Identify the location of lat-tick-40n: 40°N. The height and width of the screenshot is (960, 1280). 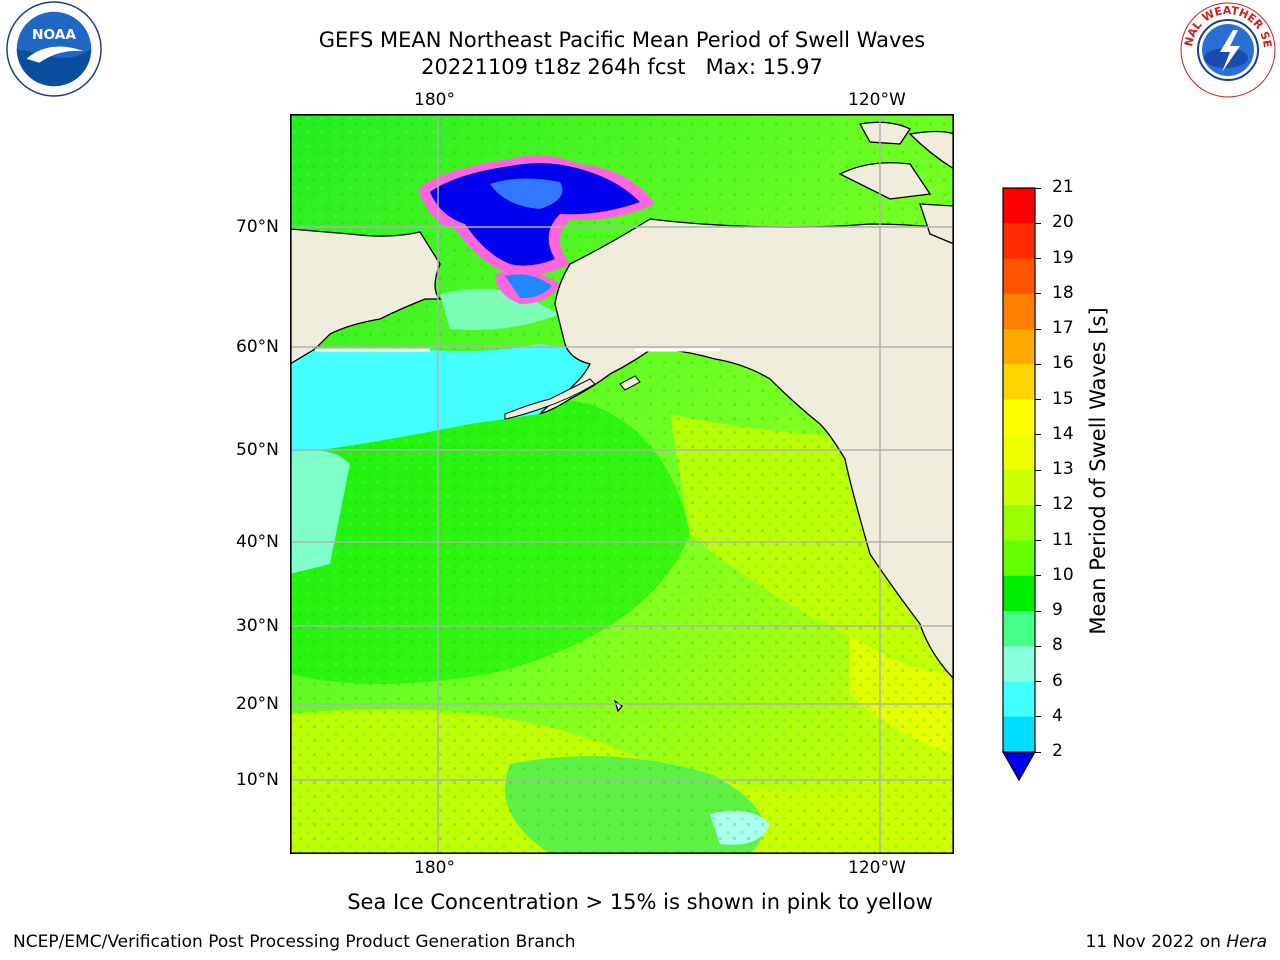
(257, 542).